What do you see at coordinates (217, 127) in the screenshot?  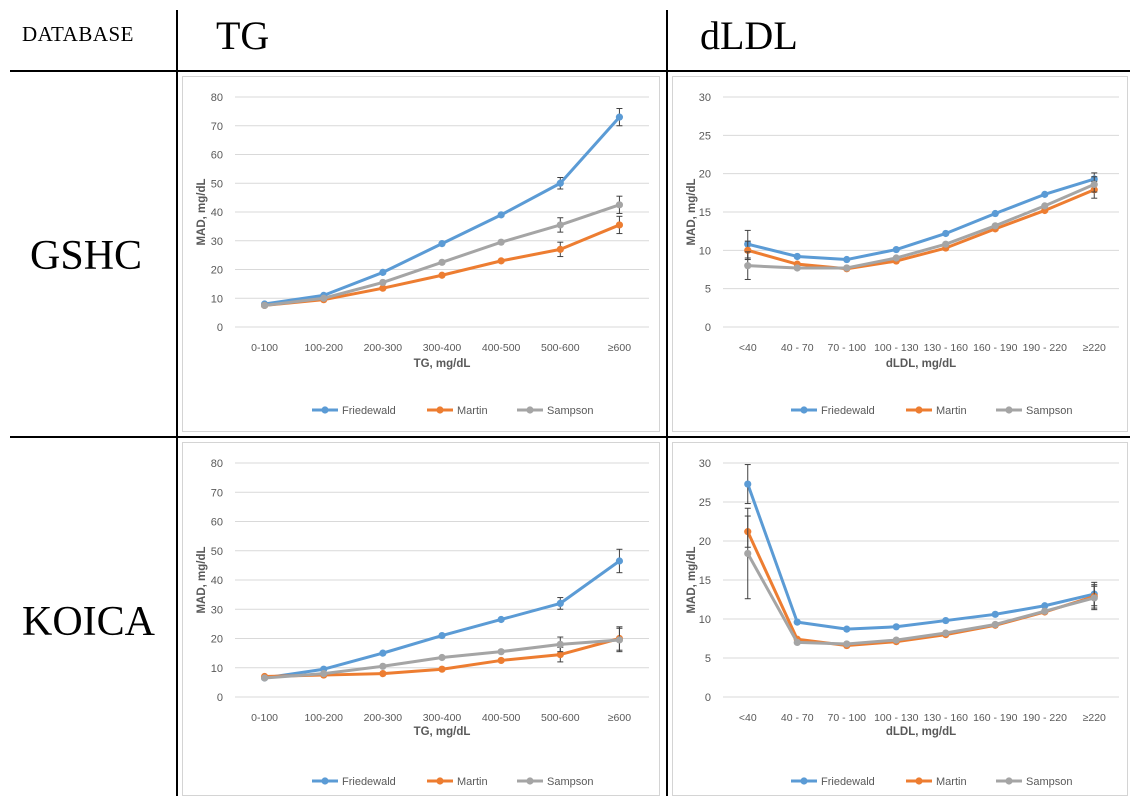 I see `y-tick-label: 70` at bounding box center [217, 127].